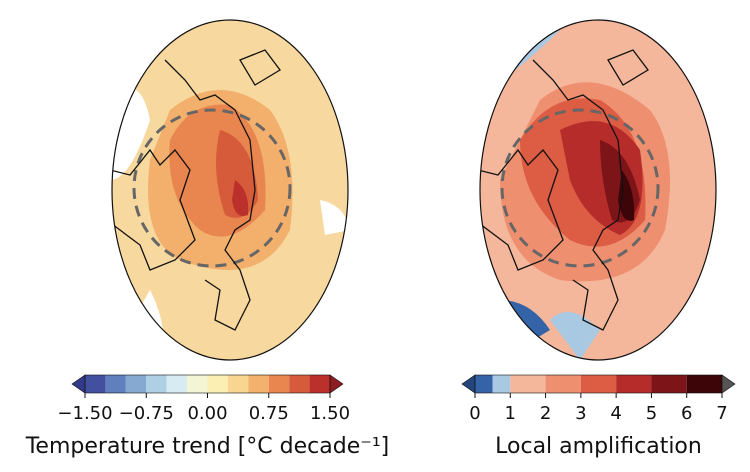 The image size is (750, 472). Describe the element at coordinates (207, 413) in the screenshot. I see `colorbar-tick-label: 0.00` at that location.